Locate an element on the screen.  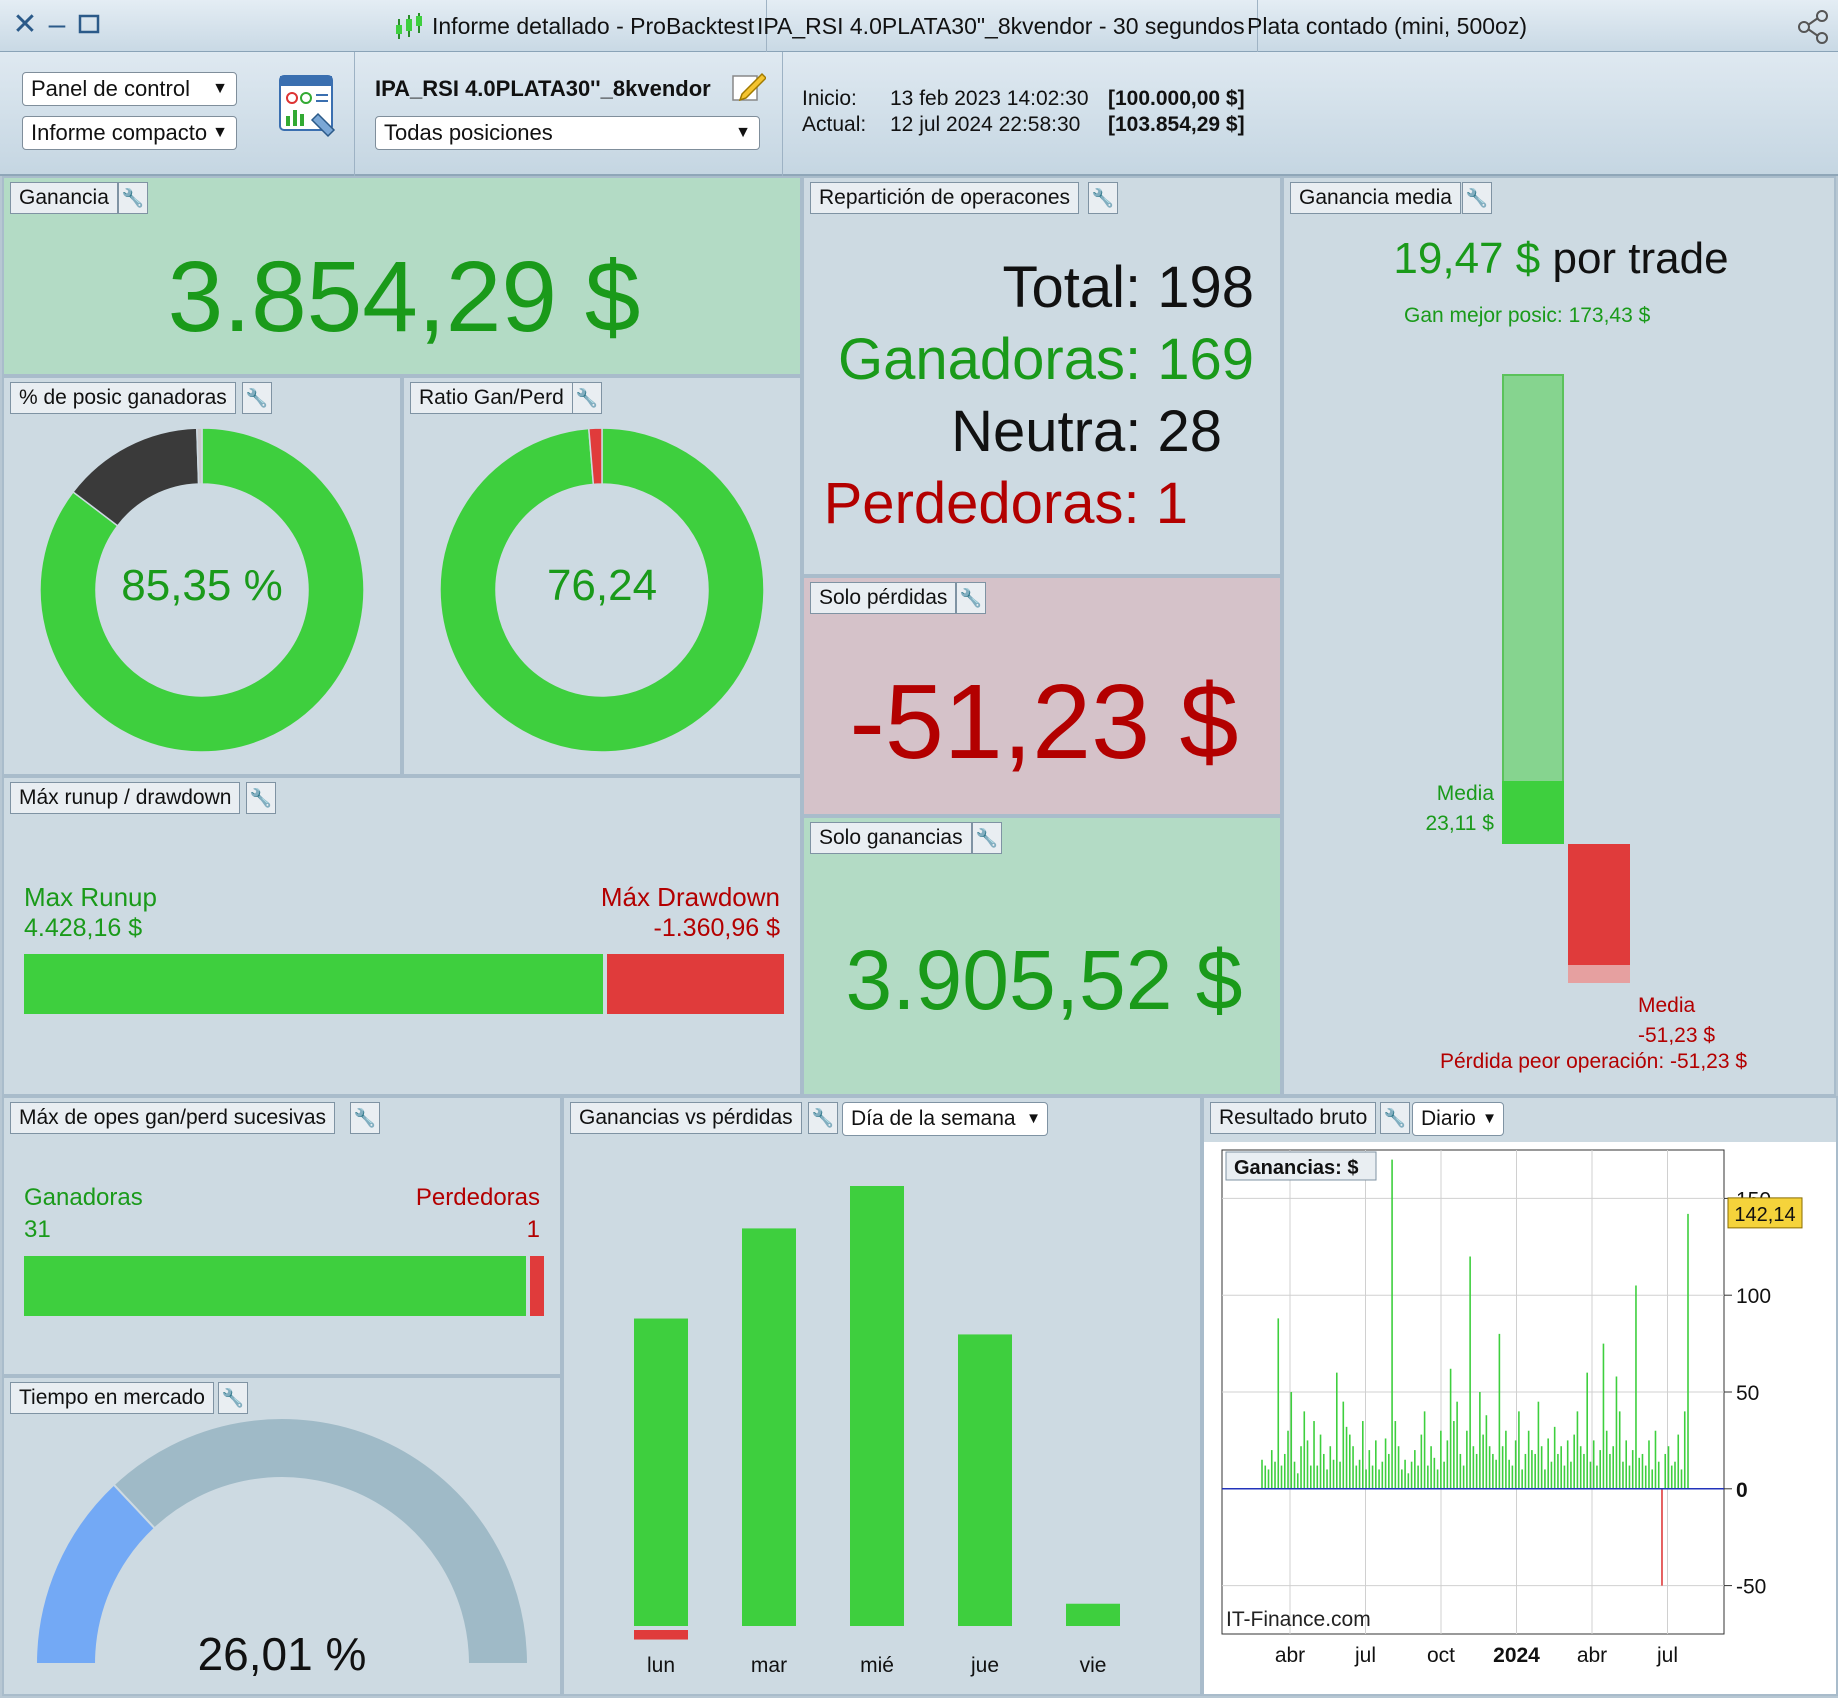
streak-loss-value: 1 is located at coordinates (533, 1229).